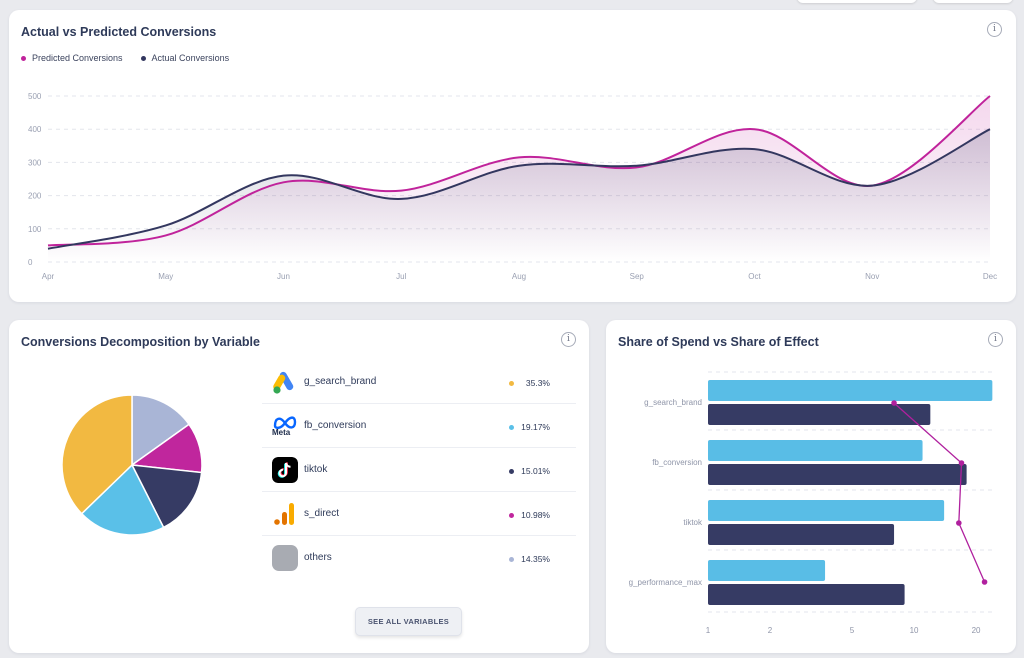 The width and height of the screenshot is (1024, 658). I want to click on variable-percent: 14.35%, so click(535, 559).